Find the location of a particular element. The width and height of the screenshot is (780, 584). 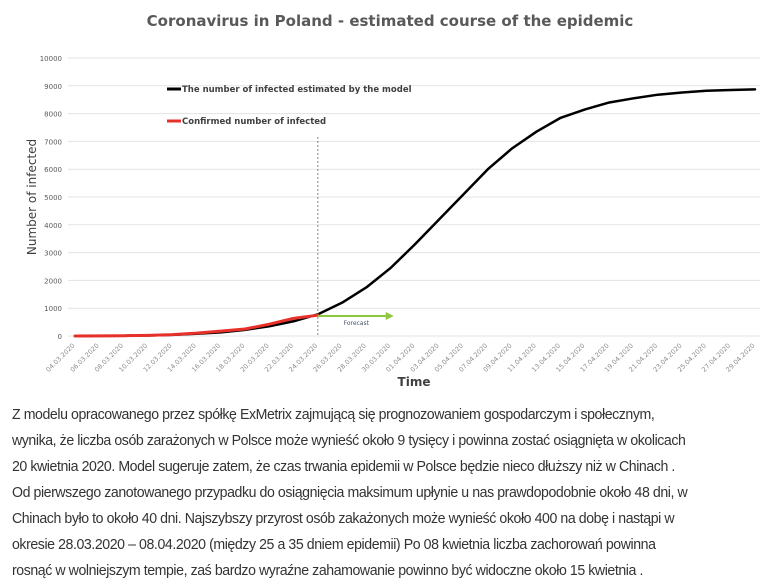

legend-label-confirmed: Confirmed number of infected is located at coordinates (254, 122).